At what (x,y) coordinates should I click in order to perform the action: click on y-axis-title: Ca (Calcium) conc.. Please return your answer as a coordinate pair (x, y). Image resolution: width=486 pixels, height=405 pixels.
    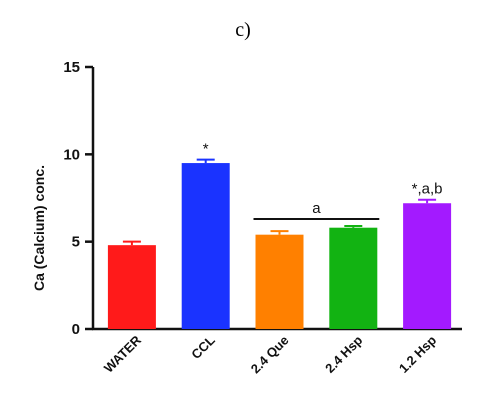
    Looking at the image, I should click on (39, 228).